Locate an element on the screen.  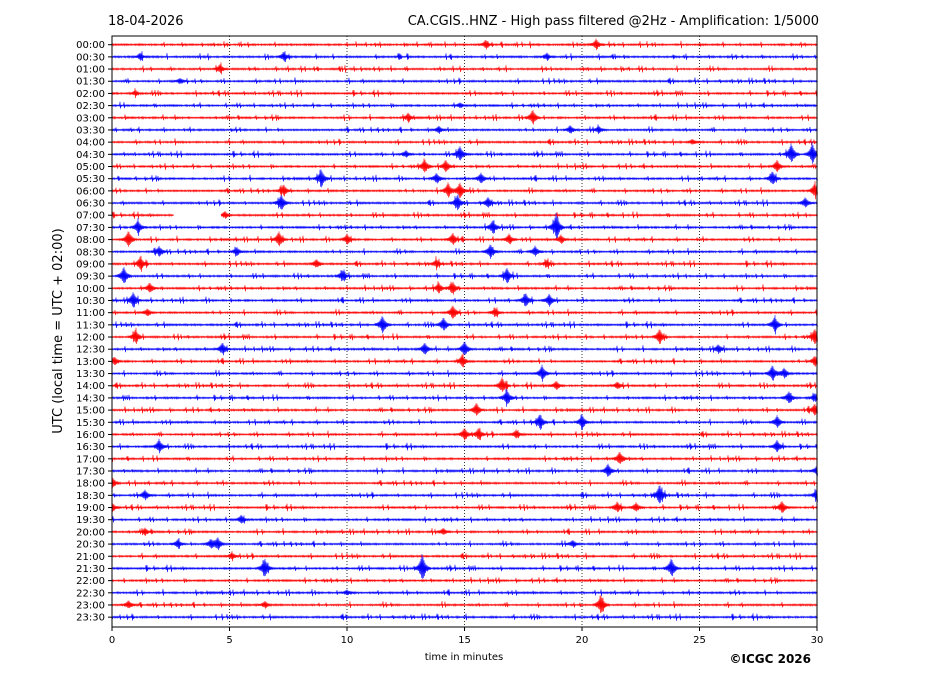
y-tick-label: 11:00 is located at coordinates (90, 313).